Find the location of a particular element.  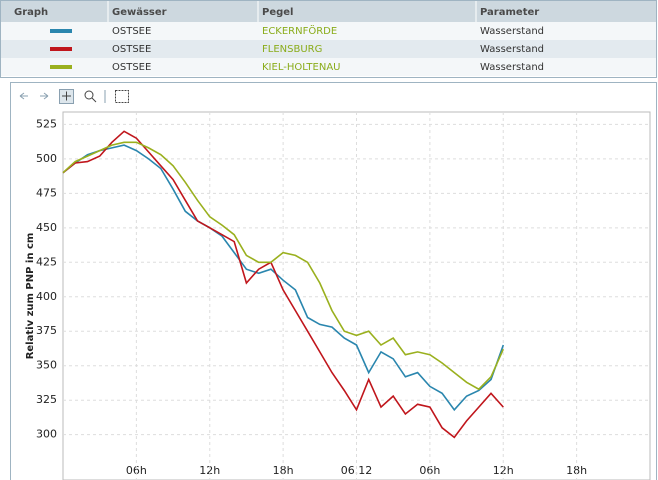

y-tick-label: 325 is located at coordinates (46, 399).